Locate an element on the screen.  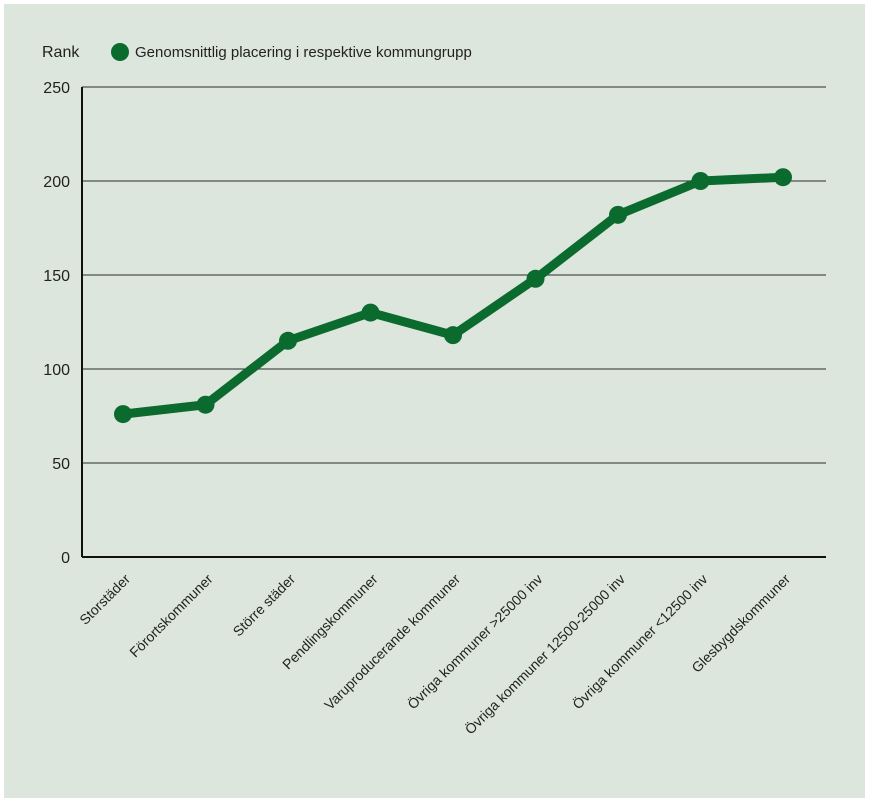
x-tick-label: Varuproducerande kommuner is located at coordinates (392, 642).